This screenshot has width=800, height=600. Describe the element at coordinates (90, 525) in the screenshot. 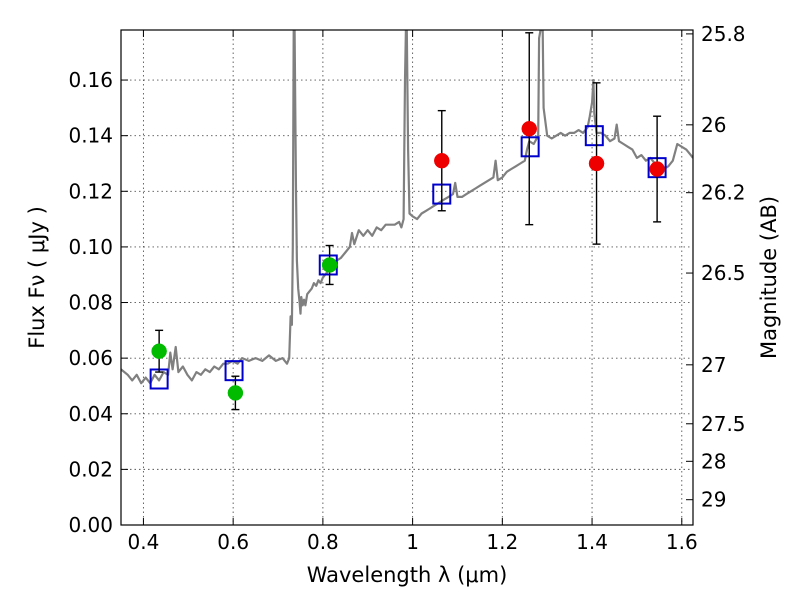

I see `y-tick-label: 0.00` at that location.